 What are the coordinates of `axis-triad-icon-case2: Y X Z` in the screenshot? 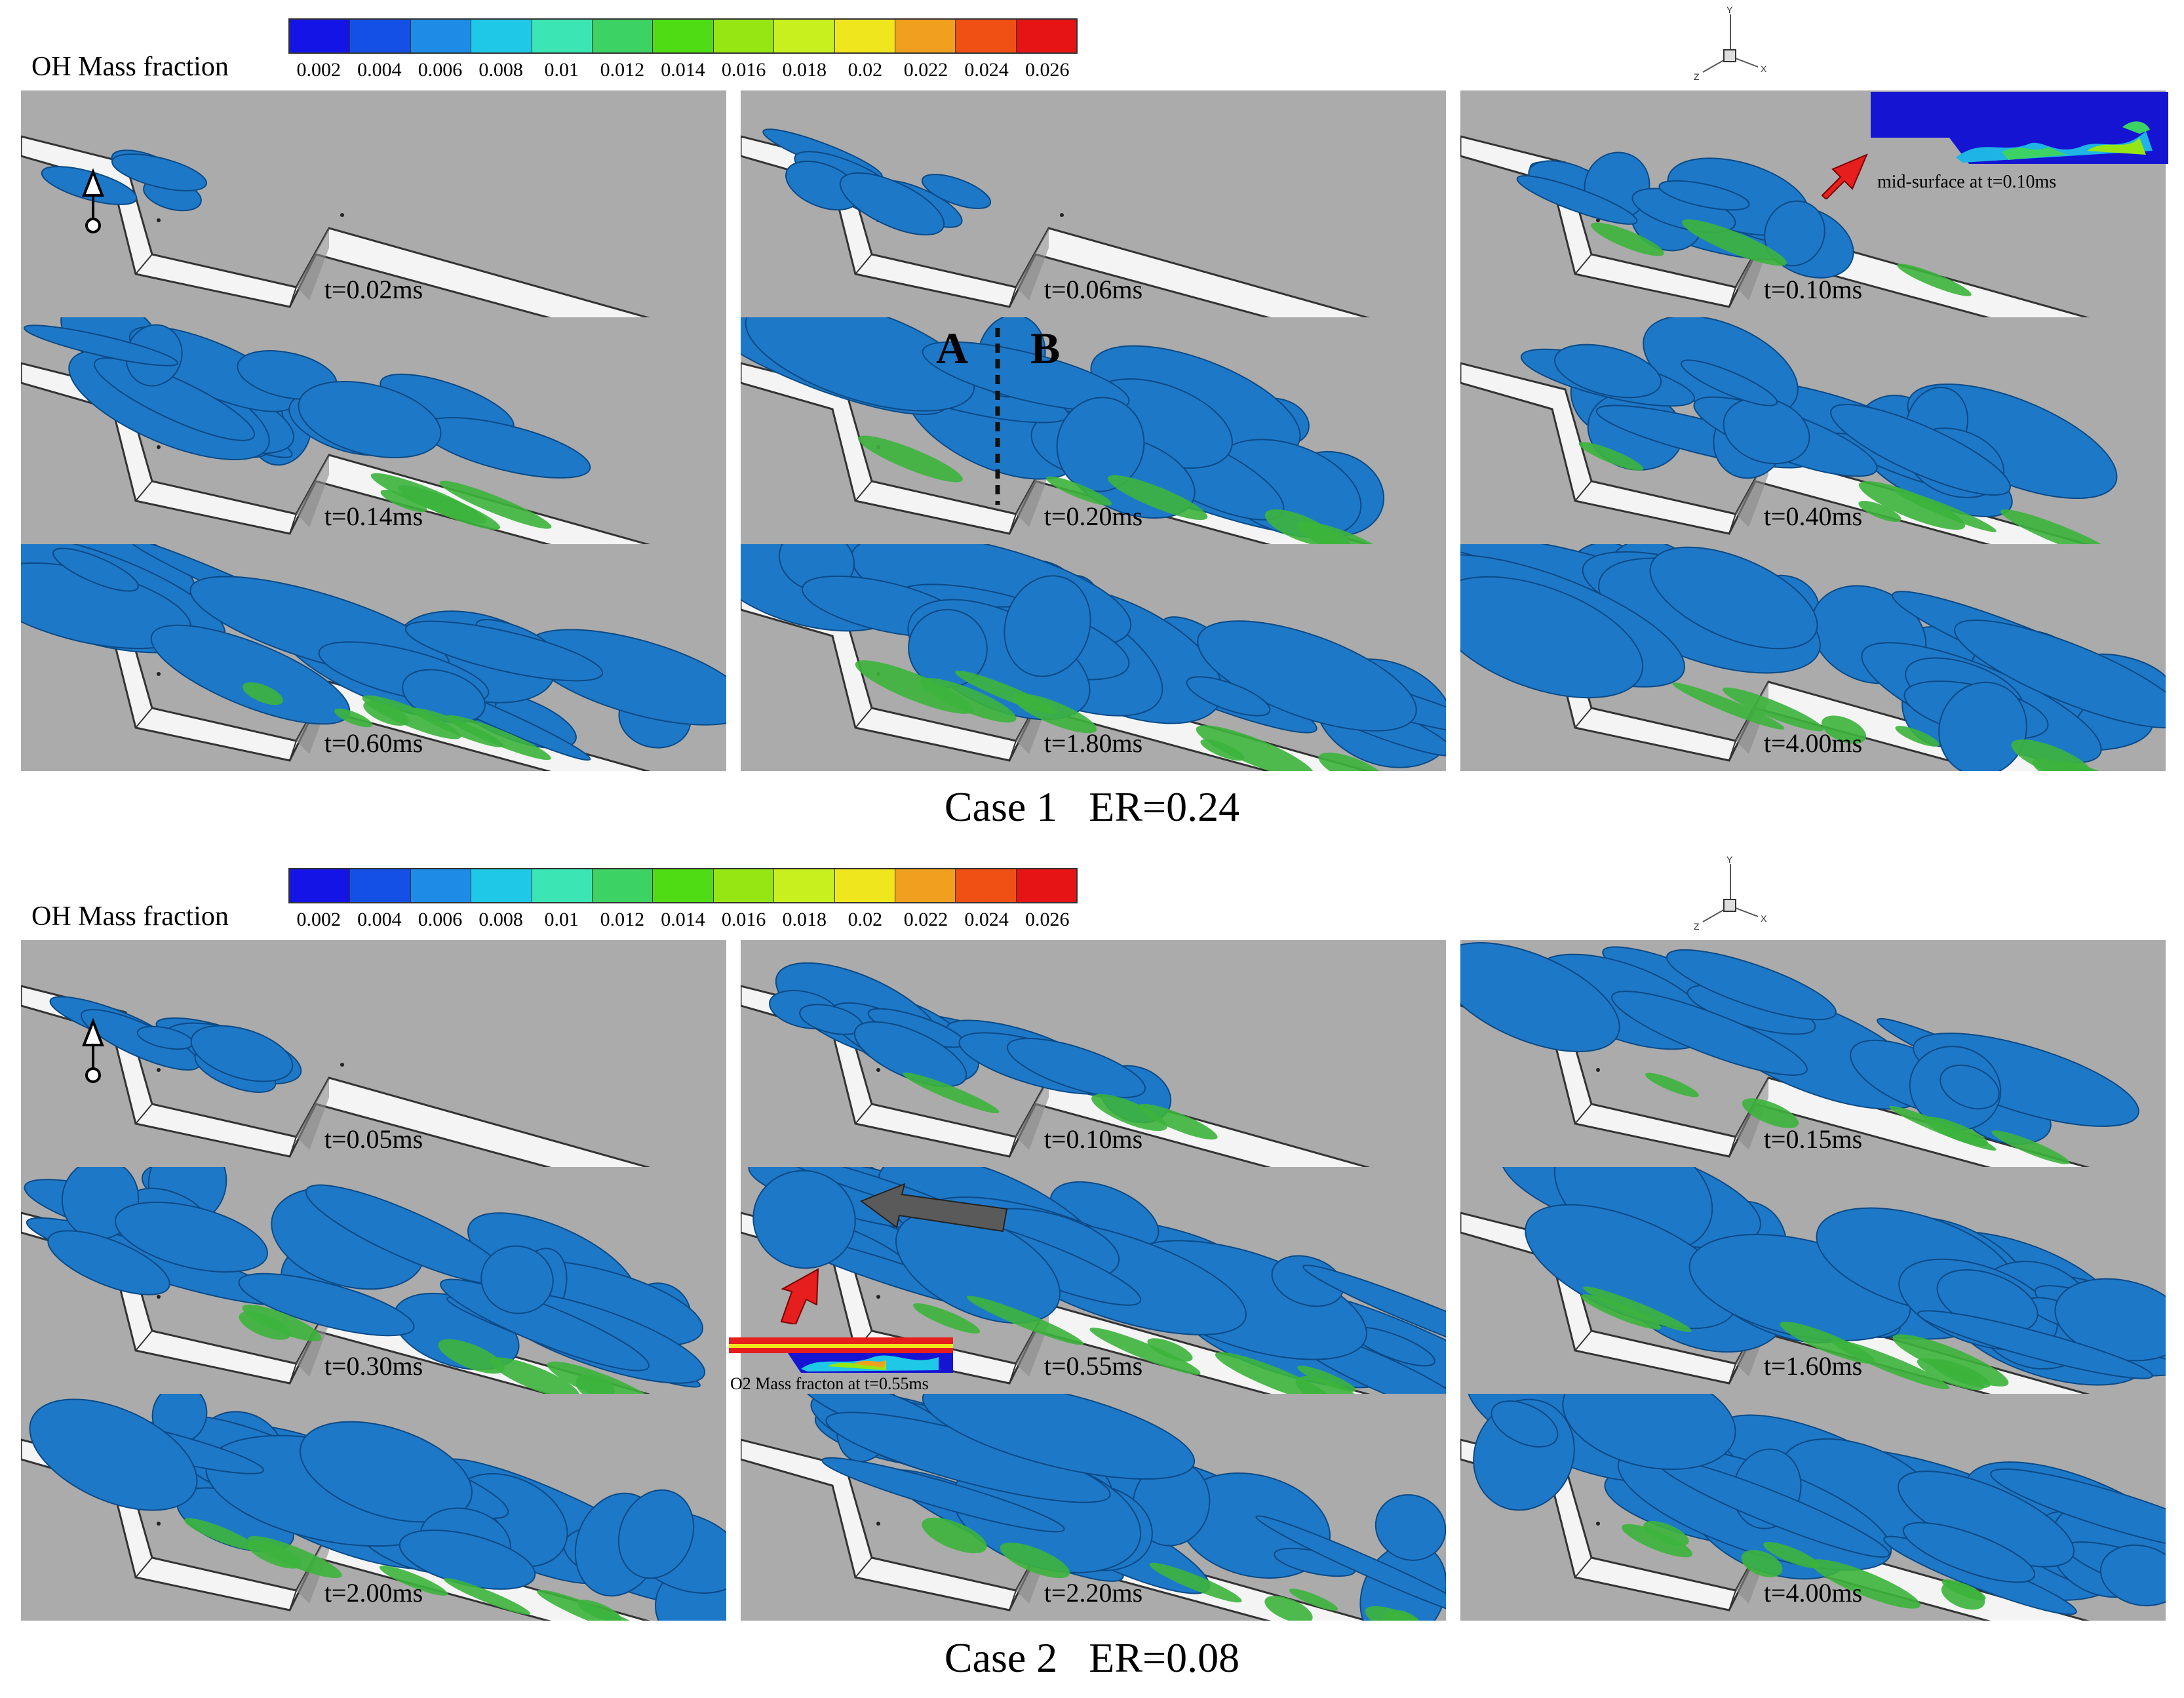 It's located at (1730, 893).